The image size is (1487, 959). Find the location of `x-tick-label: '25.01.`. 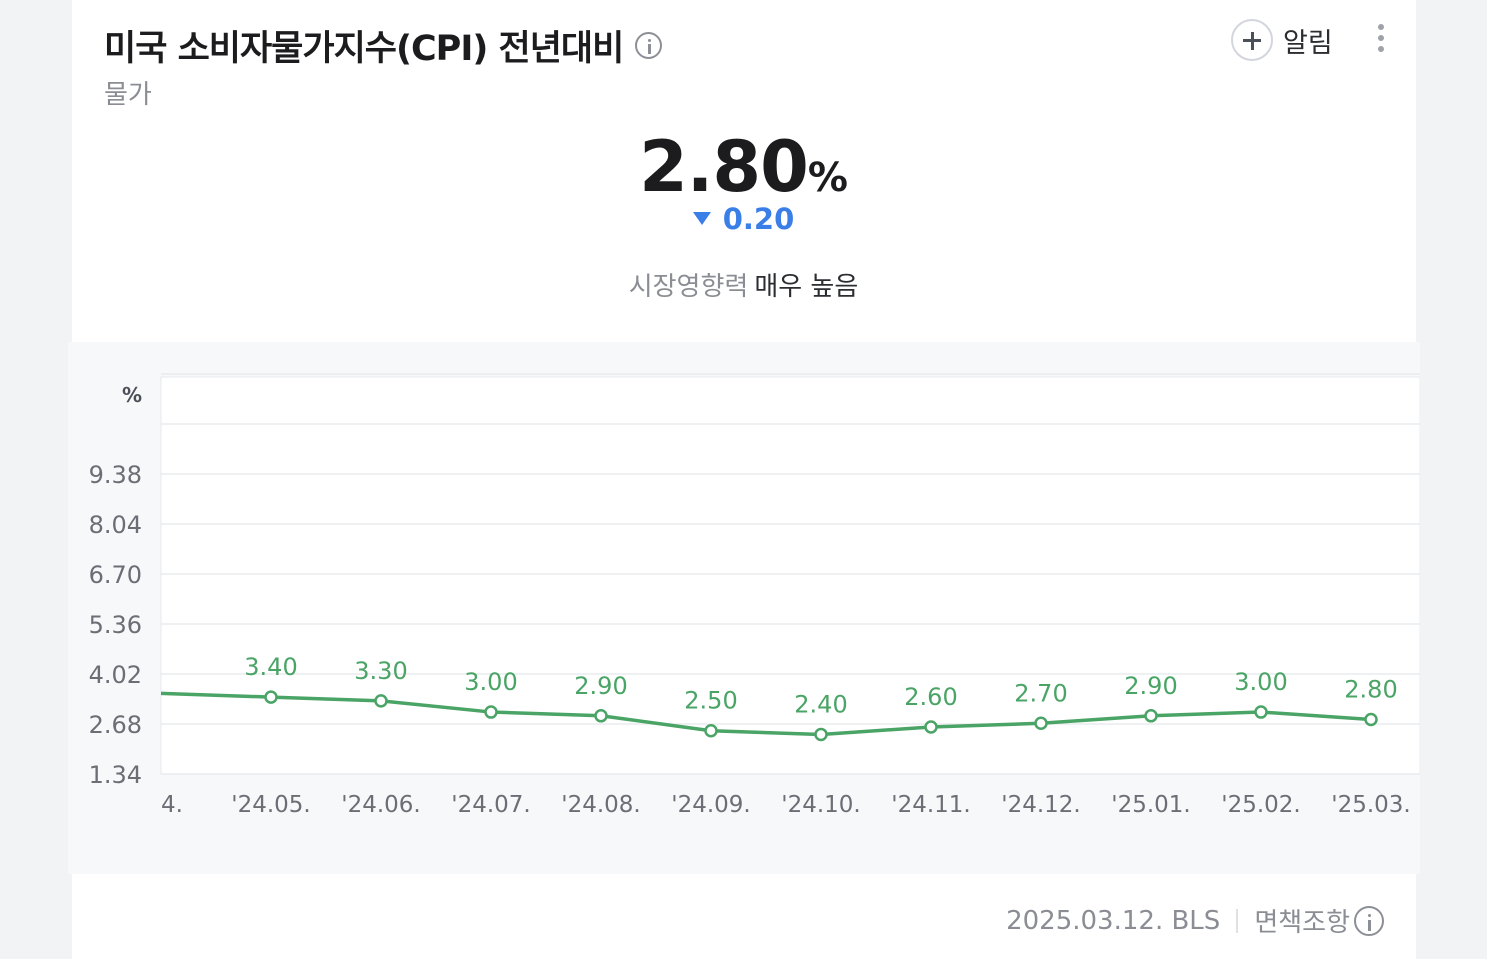

x-tick-label: '25.01. is located at coordinates (1150, 805).